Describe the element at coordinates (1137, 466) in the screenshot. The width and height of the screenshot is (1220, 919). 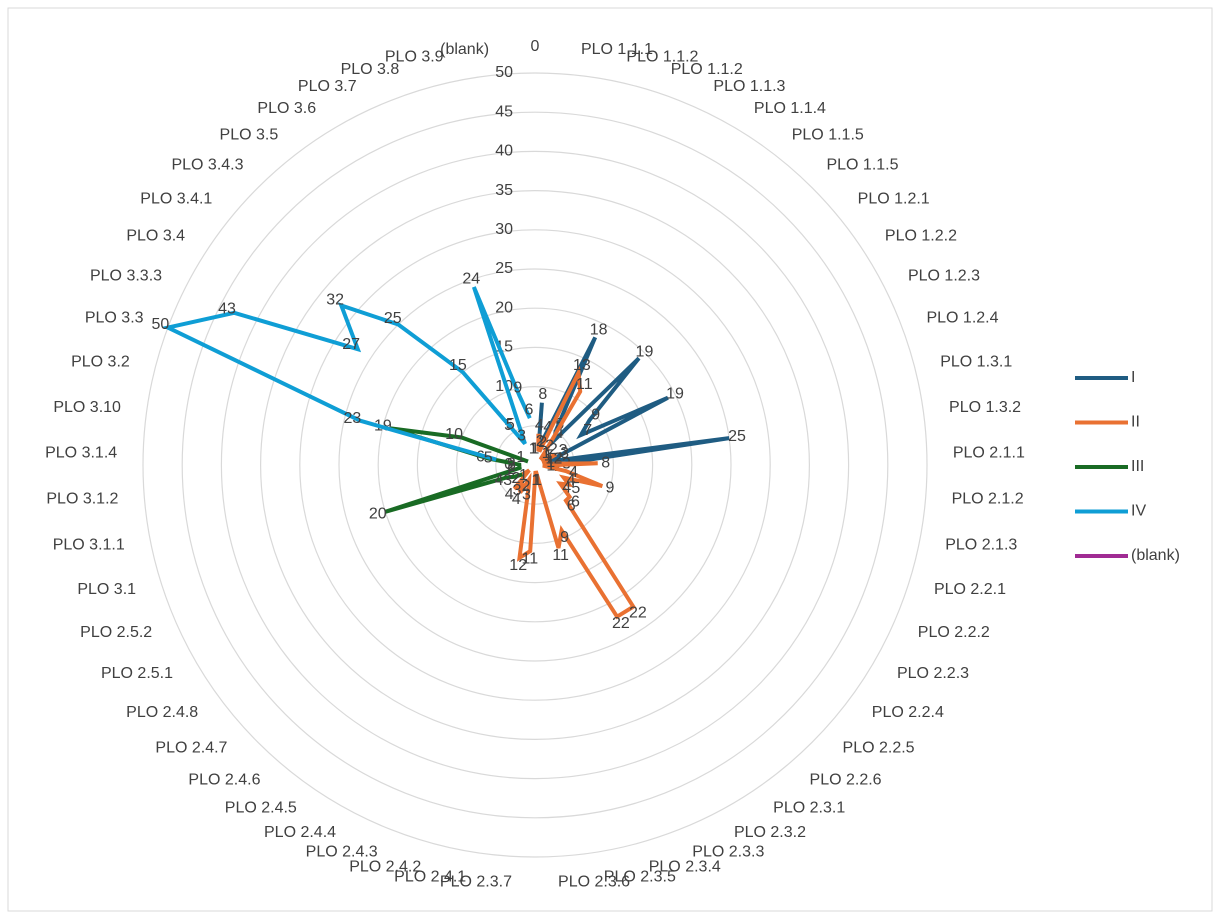
I see `legend-label: III` at that location.